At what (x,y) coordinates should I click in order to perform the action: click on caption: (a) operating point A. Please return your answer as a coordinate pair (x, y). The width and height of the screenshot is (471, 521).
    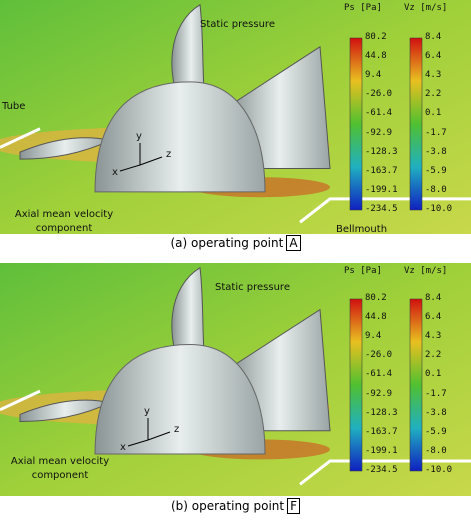
    Looking at the image, I should click on (235, 243).